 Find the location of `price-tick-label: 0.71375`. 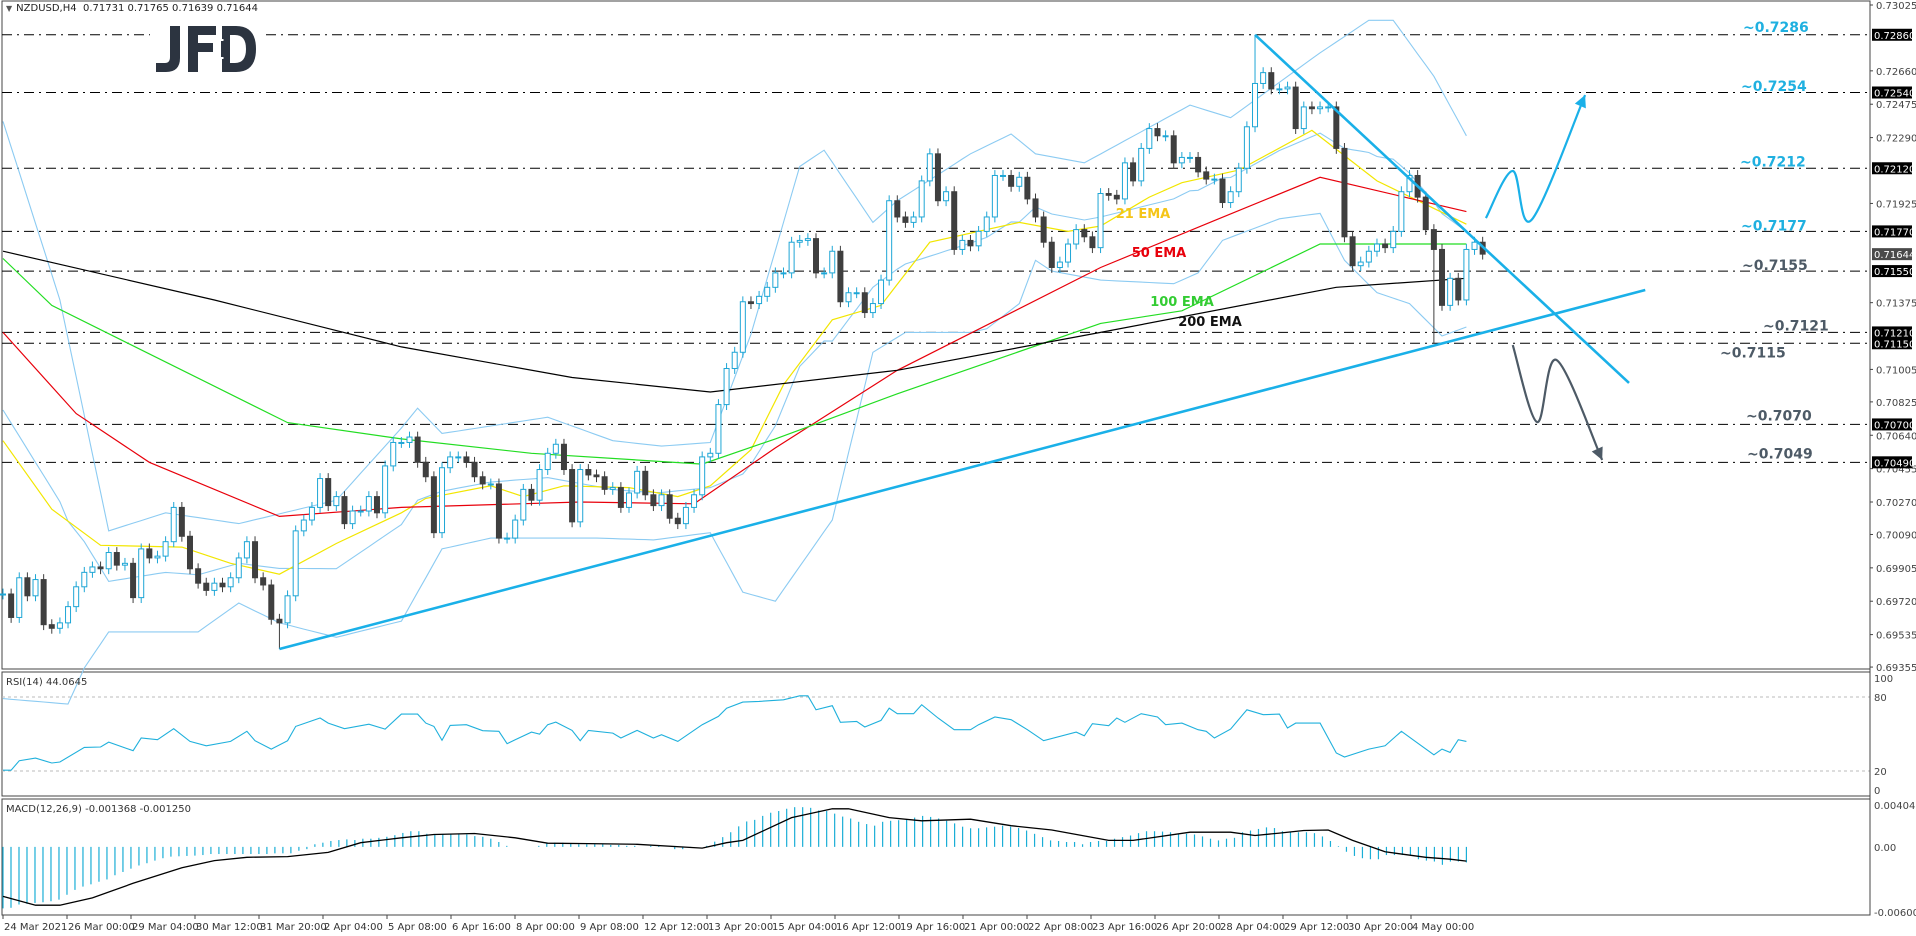

price-tick-label: 0.71375 is located at coordinates (1896, 304).